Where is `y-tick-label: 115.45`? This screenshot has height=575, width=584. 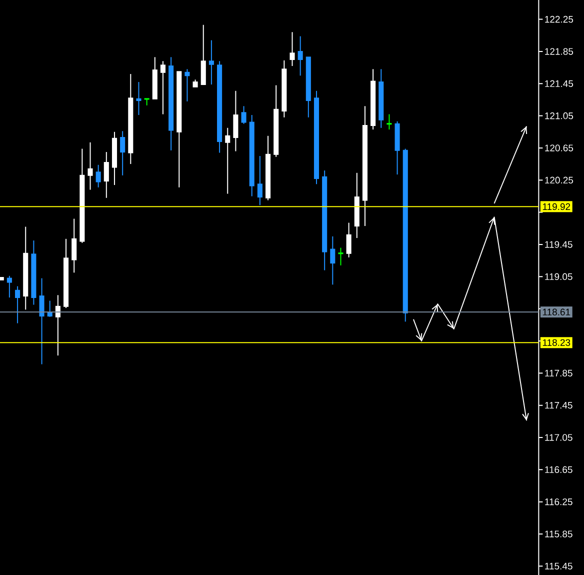 y-tick-label: 115.45 is located at coordinates (558, 566).